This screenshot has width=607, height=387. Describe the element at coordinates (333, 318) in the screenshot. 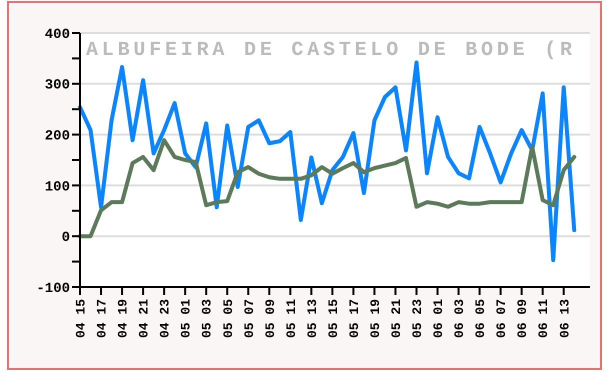

I see `x-tick-label: 05 15` at that location.